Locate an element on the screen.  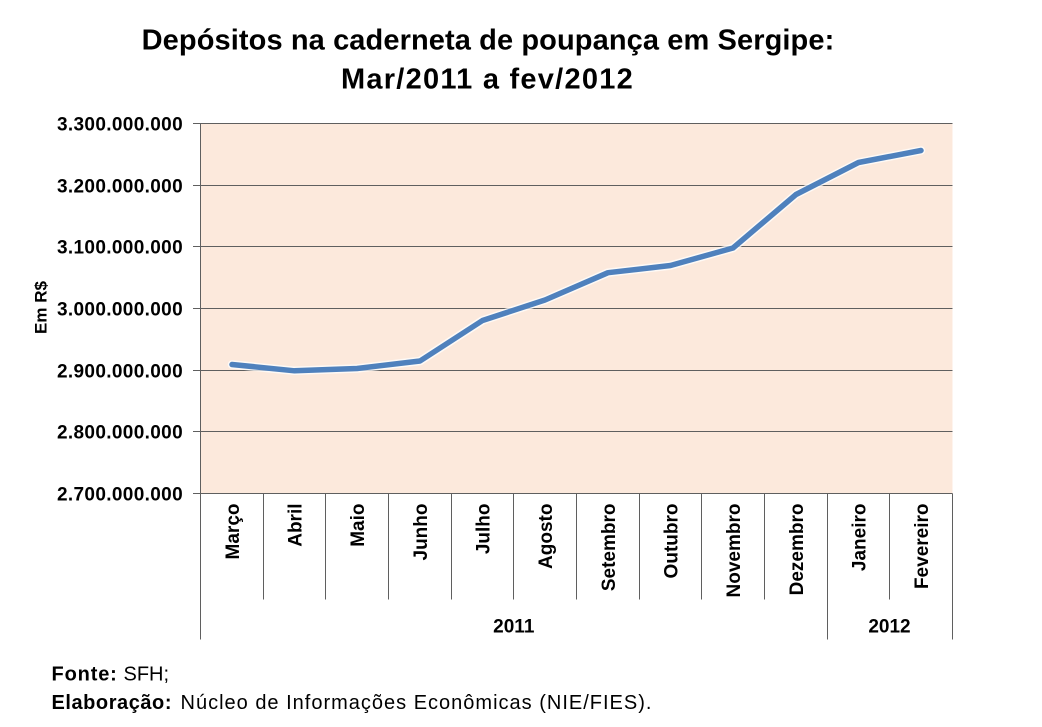
svg-text: 3.200.000.000 is located at coordinates (120, 186).